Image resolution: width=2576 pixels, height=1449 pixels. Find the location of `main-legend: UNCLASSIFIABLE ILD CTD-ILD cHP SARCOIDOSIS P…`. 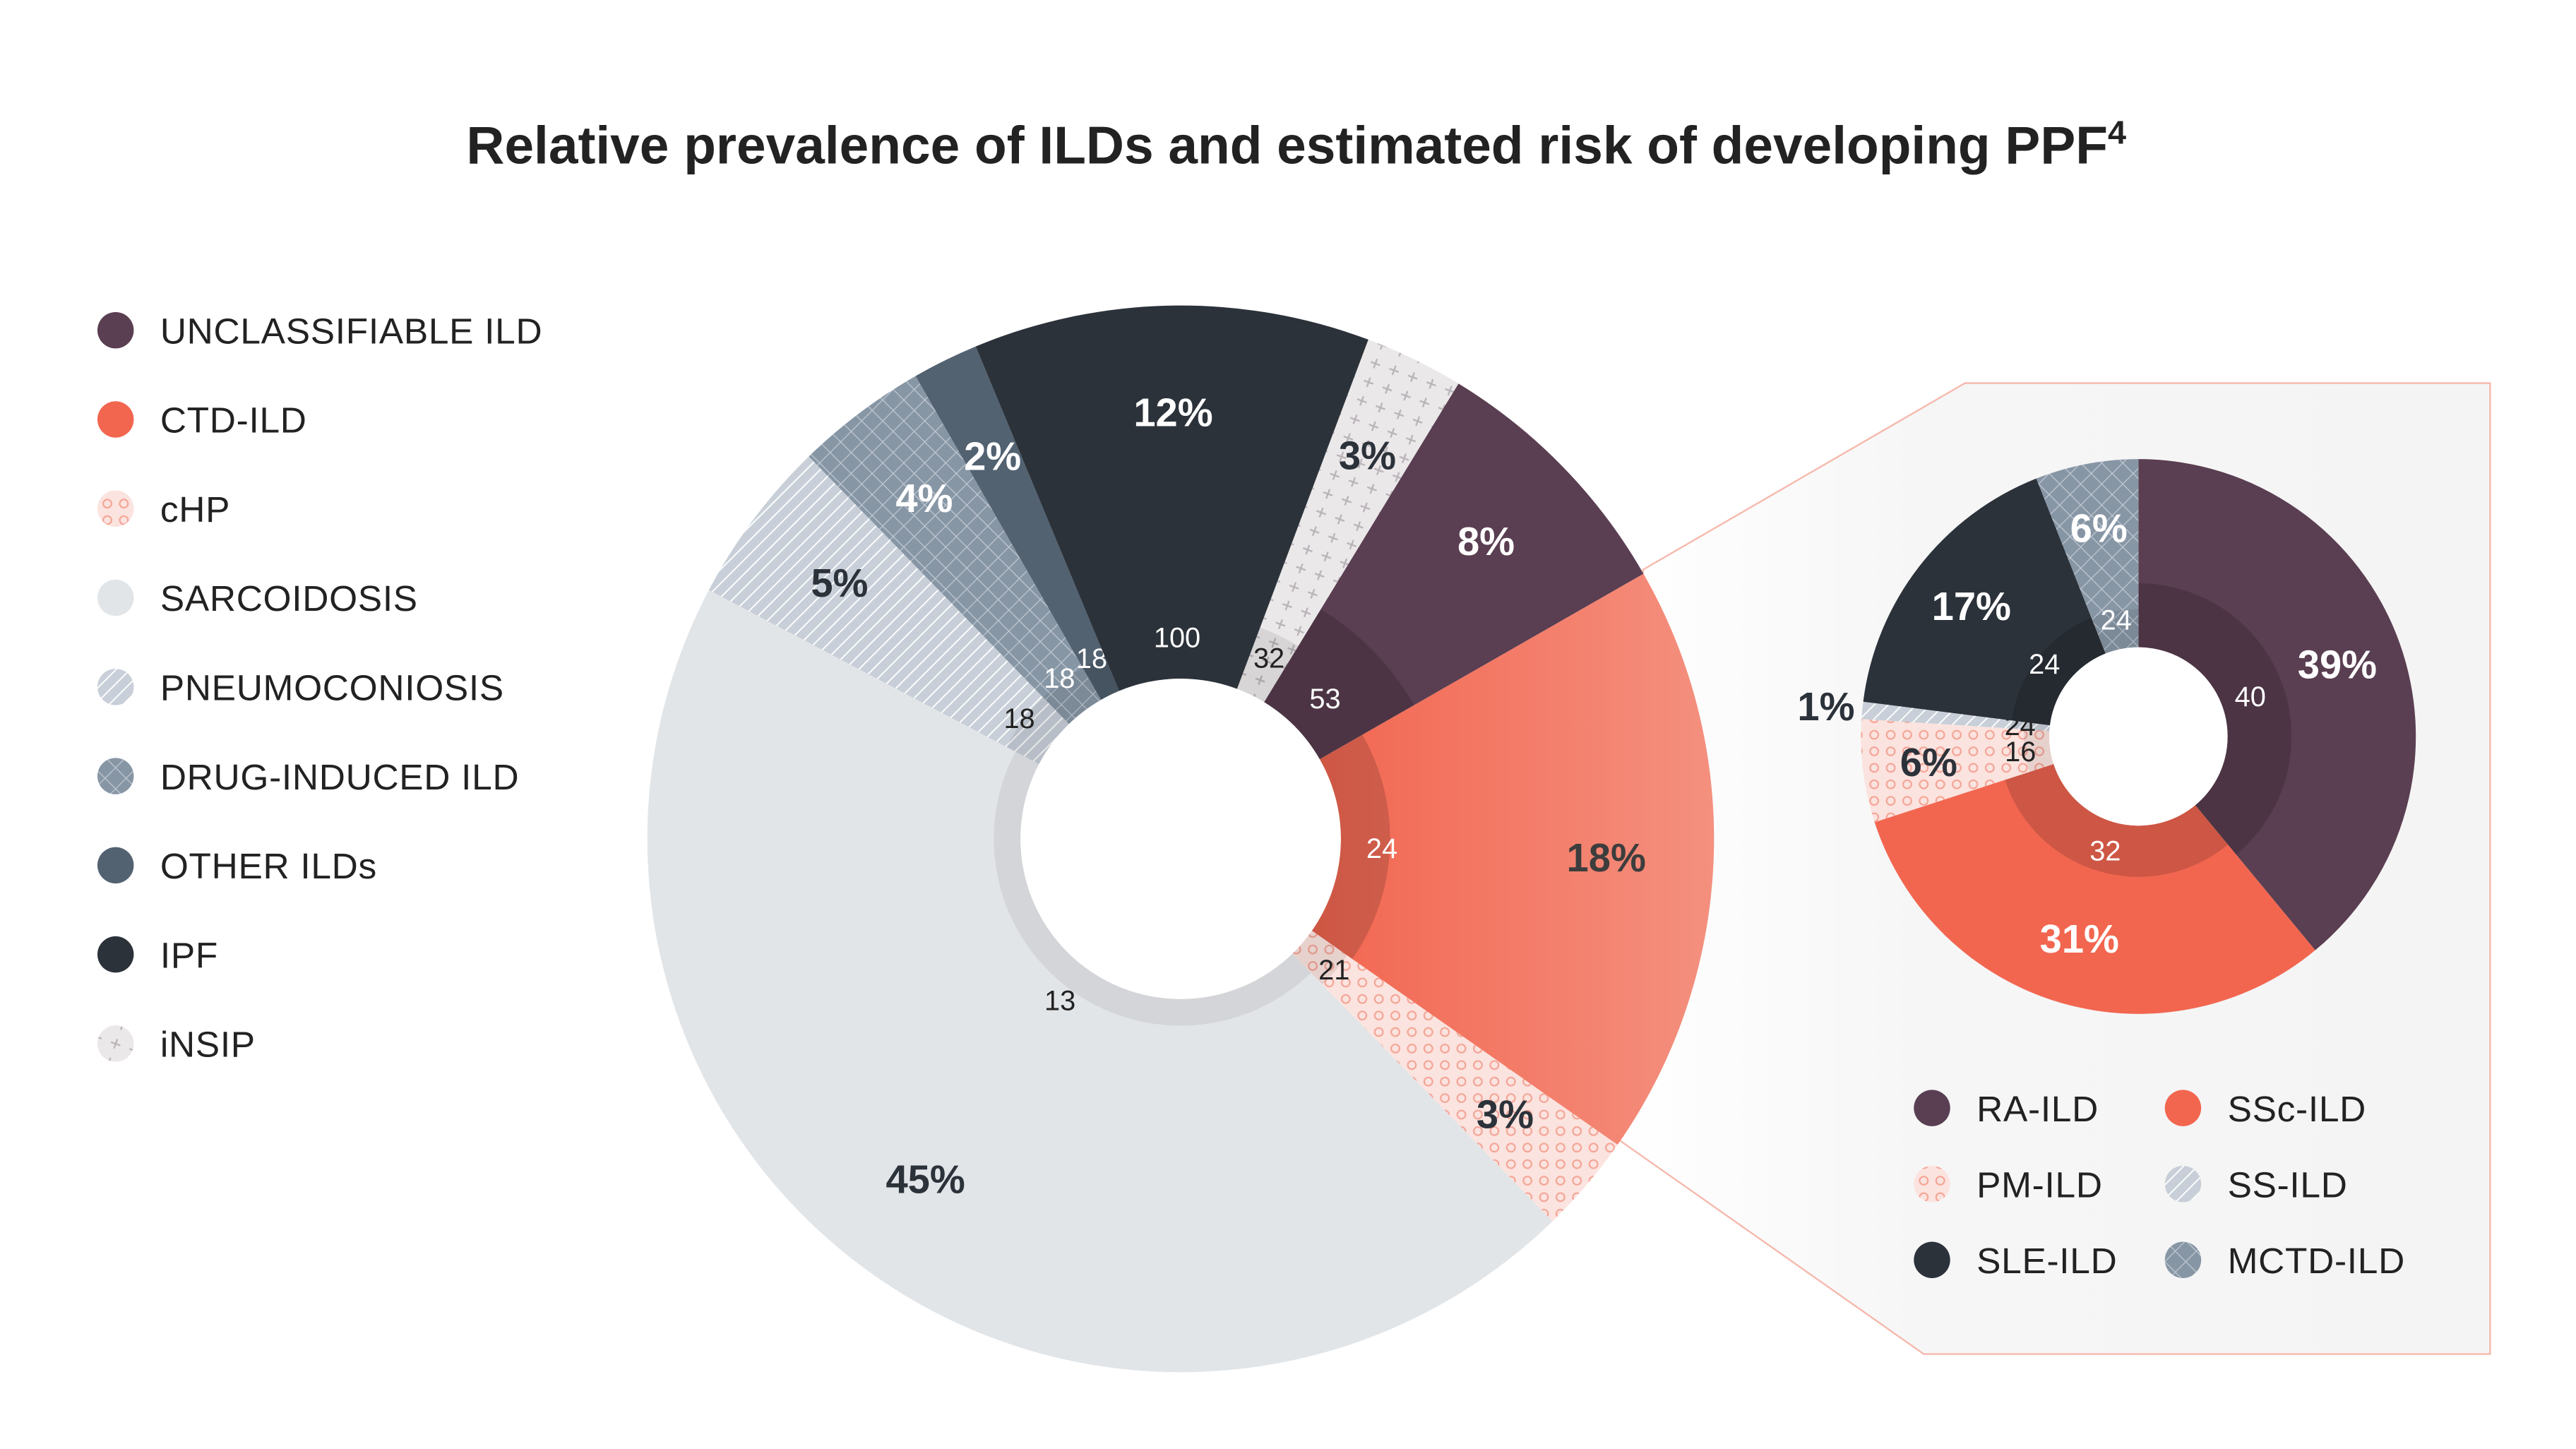

main-legend: UNCLASSIFIABLE ILD CTD-ILD cHP SARCOIDOSIS P… is located at coordinates (319, 687).